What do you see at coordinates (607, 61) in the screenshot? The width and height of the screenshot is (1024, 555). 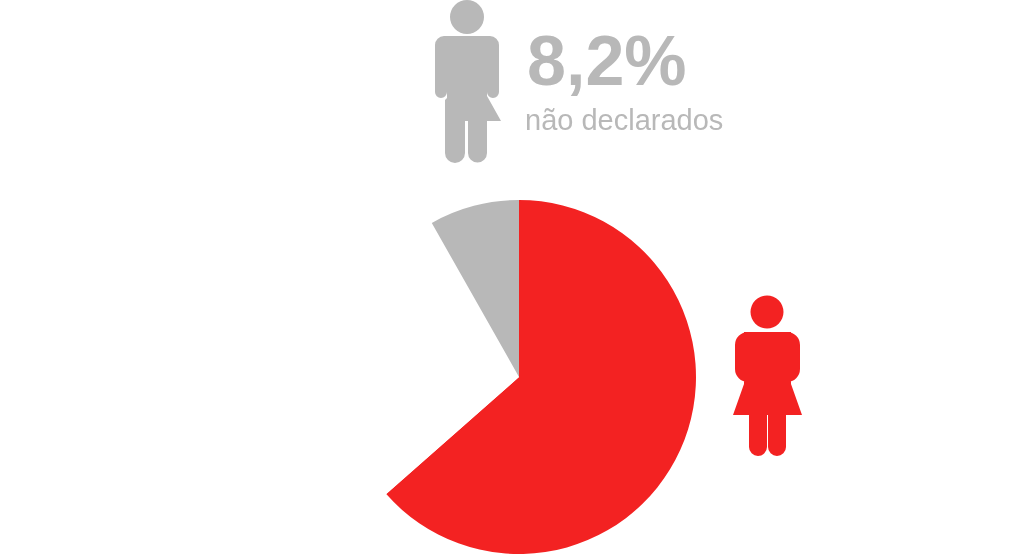 I see `data-label: 8,2%` at bounding box center [607, 61].